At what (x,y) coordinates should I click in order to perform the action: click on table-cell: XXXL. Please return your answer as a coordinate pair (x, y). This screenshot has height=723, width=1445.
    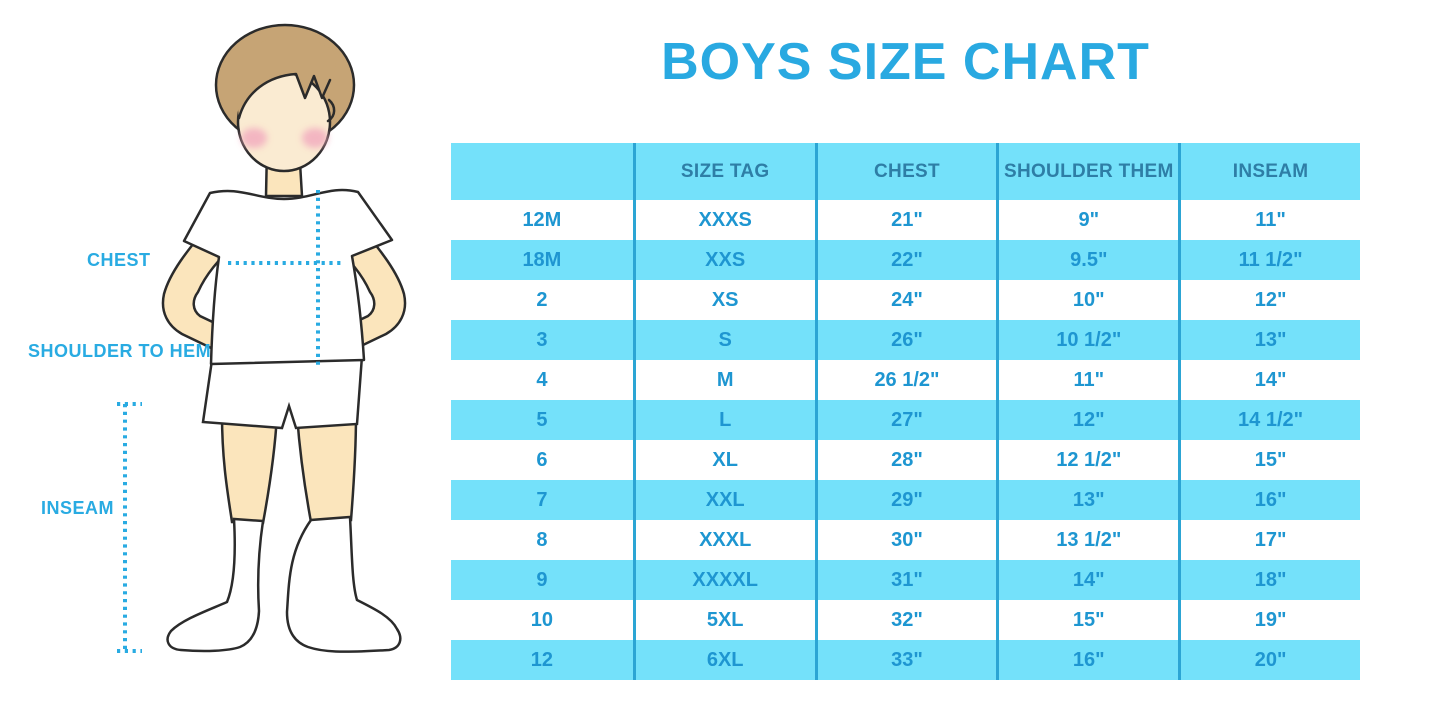
    Looking at the image, I should click on (723, 540).